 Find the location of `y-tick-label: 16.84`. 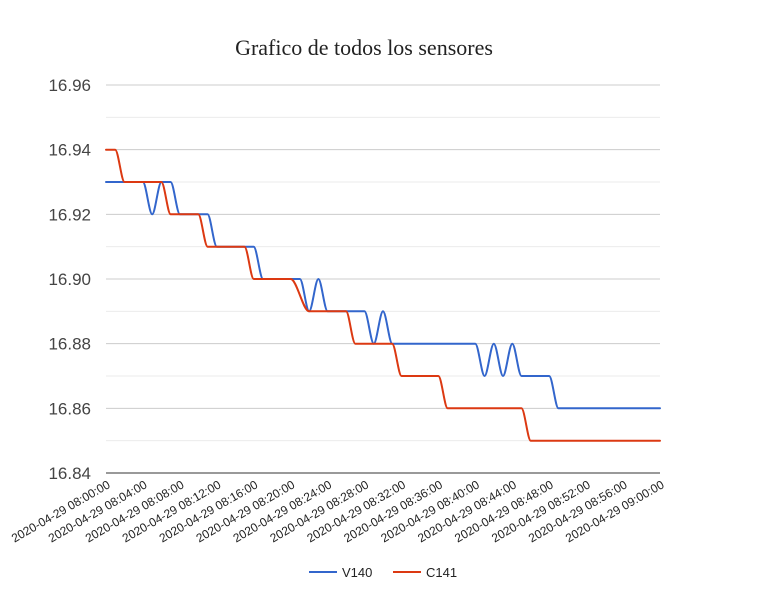

y-tick-label: 16.84 is located at coordinates (69, 473).